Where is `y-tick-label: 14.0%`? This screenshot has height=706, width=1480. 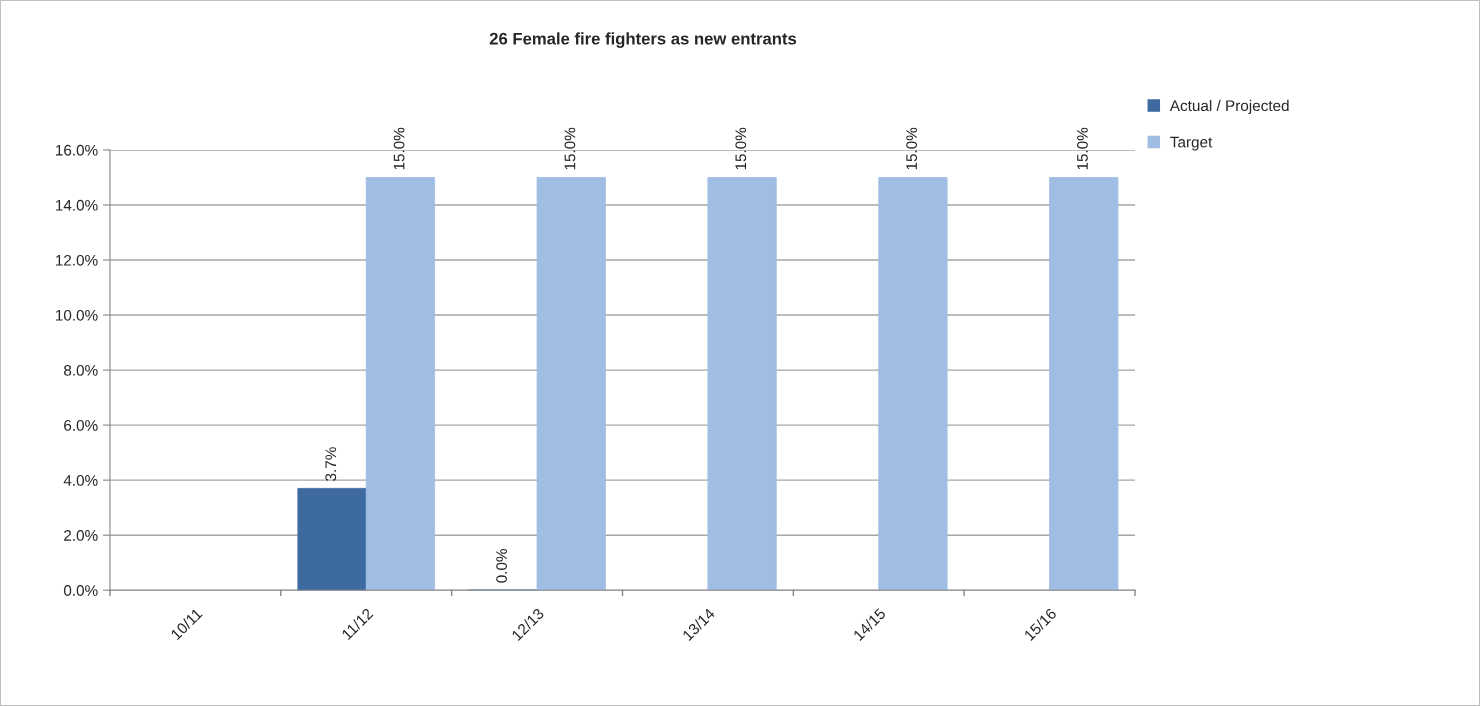
y-tick-label: 14.0% is located at coordinates (77, 205).